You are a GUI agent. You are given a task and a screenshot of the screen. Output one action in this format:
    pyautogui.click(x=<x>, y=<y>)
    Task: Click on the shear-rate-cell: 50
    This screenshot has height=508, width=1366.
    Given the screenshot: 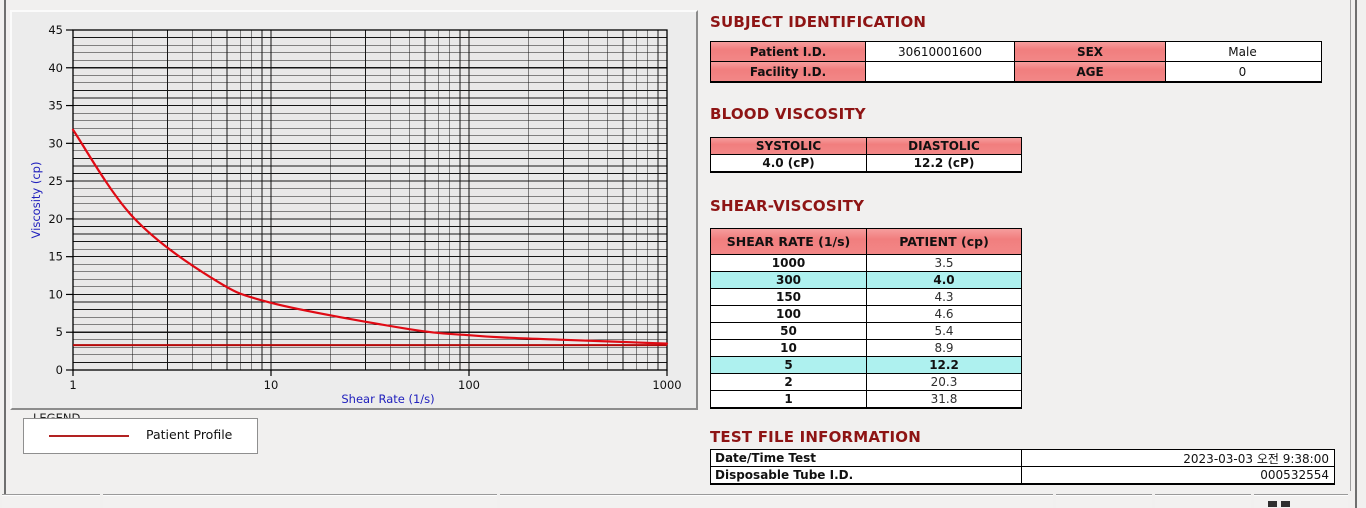 What is the action you would take?
    pyautogui.click(x=789, y=331)
    